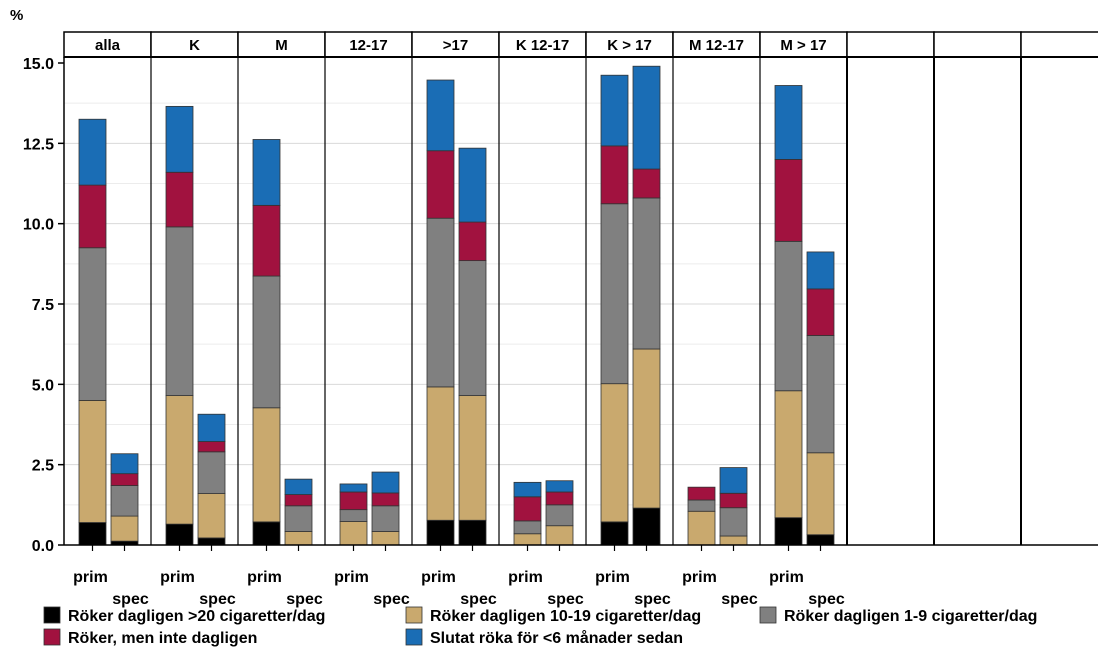 The height and width of the screenshot is (658, 1098). Describe the element at coordinates (38, 144) in the screenshot. I see `y-tick-label: 12.5` at that location.